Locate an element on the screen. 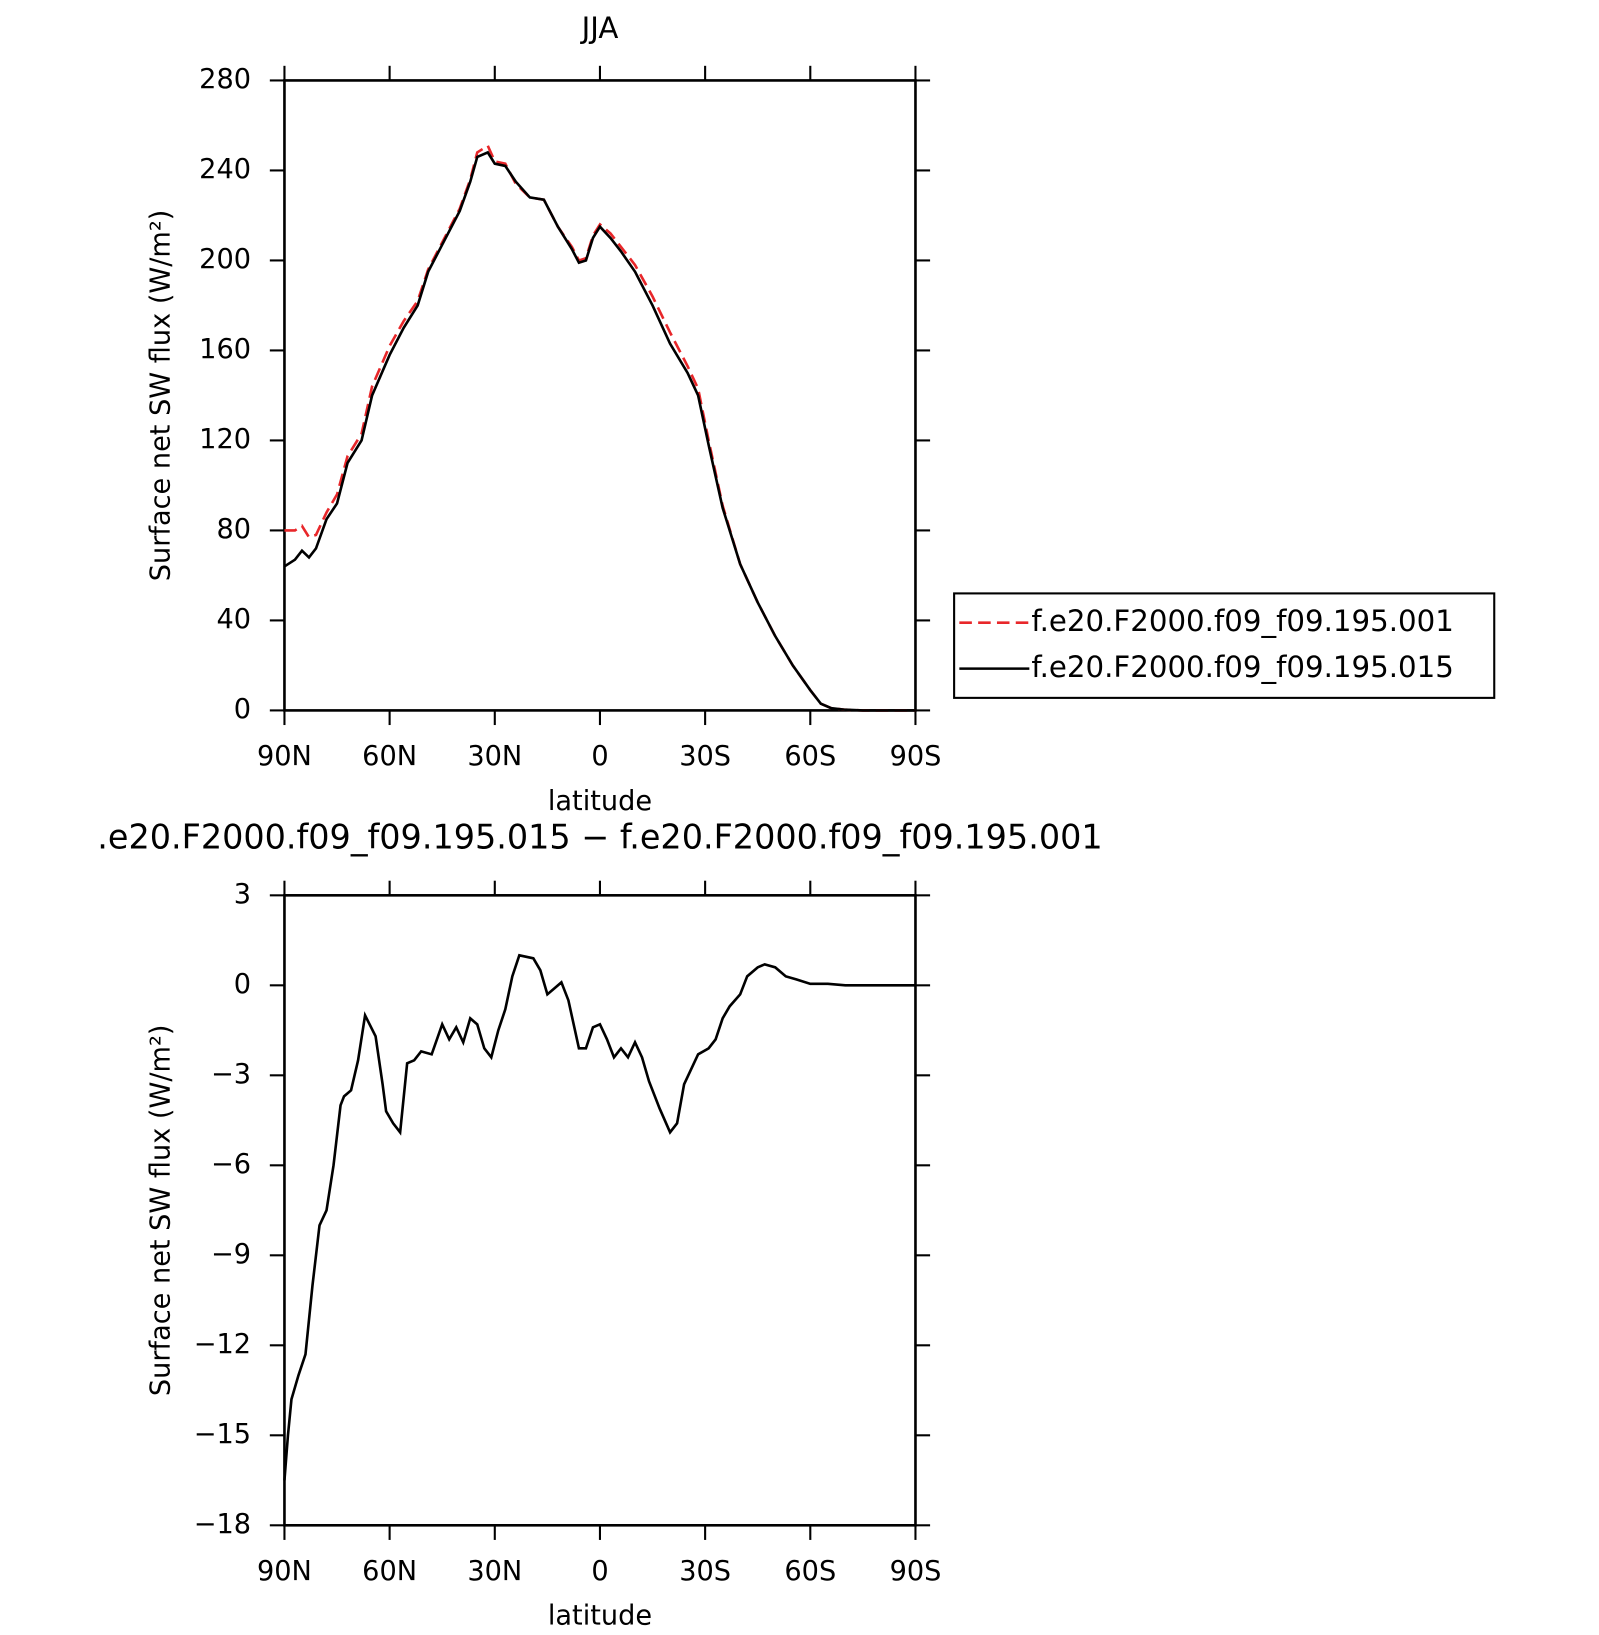  y-tick-label: −6 is located at coordinates (231, 1164).